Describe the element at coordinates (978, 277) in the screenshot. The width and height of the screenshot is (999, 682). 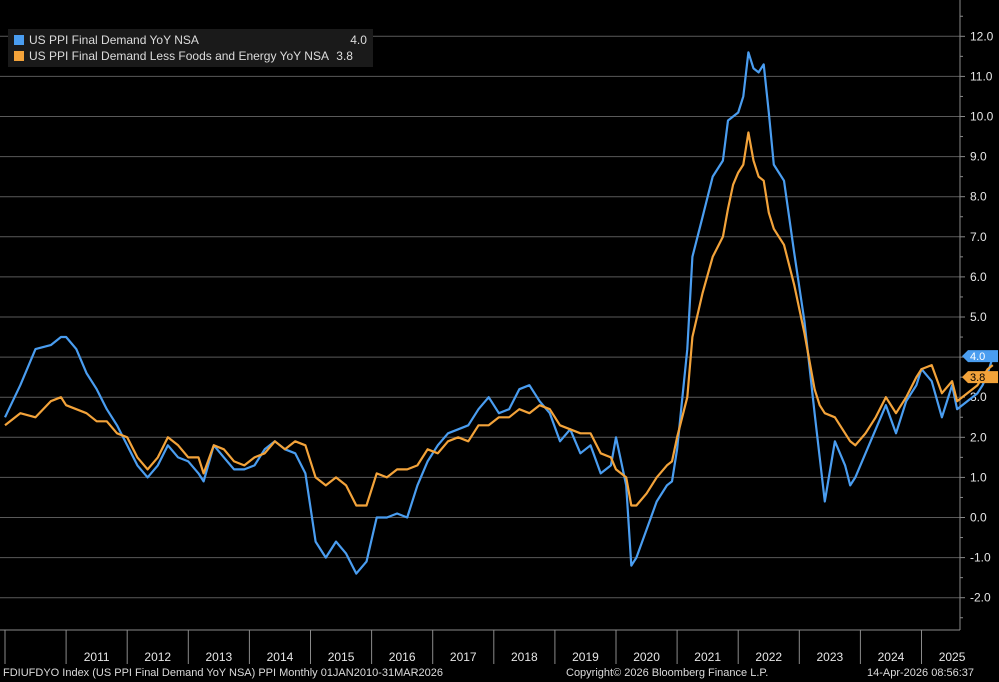
I see `y-tick-label: 6.0` at that location.